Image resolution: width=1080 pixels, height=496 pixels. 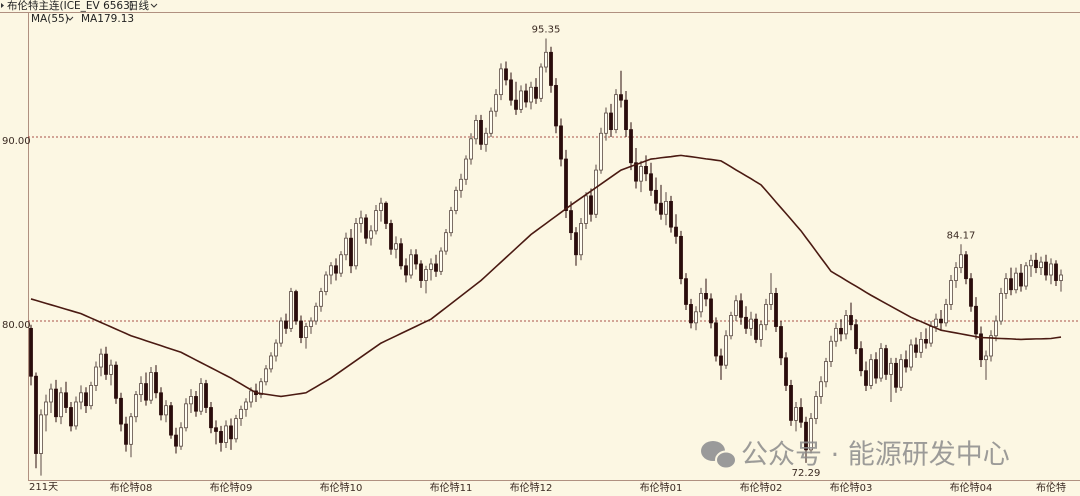 What do you see at coordinates (806, 473) in the screenshot?
I see `extreme-label: 72.29` at bounding box center [806, 473].